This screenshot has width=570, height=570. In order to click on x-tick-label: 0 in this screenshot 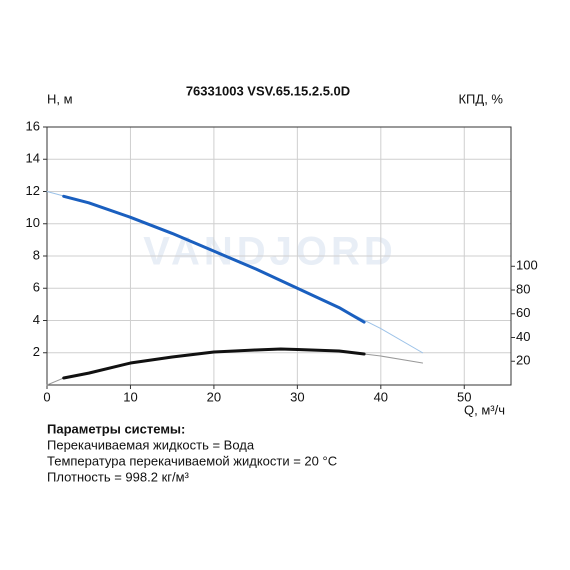, I will do `click(46, 396)`.